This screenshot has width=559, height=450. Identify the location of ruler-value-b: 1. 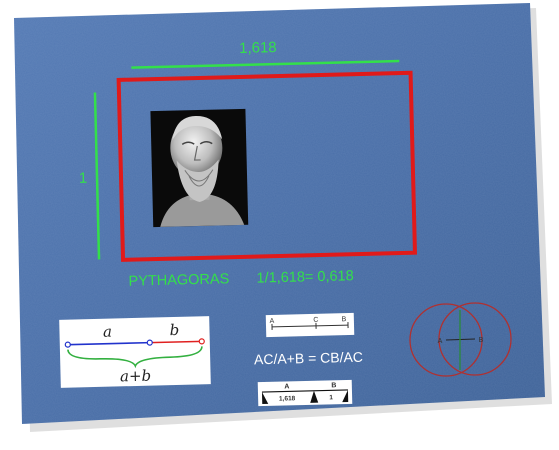
(331, 397).